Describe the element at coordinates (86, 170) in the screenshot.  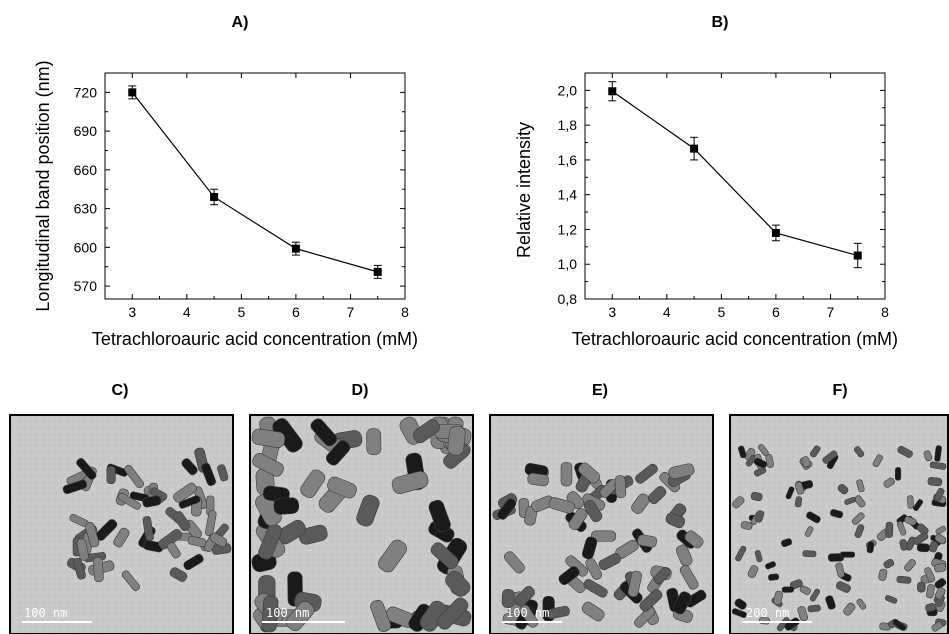
I see `y-tick-label-a: 660` at that location.